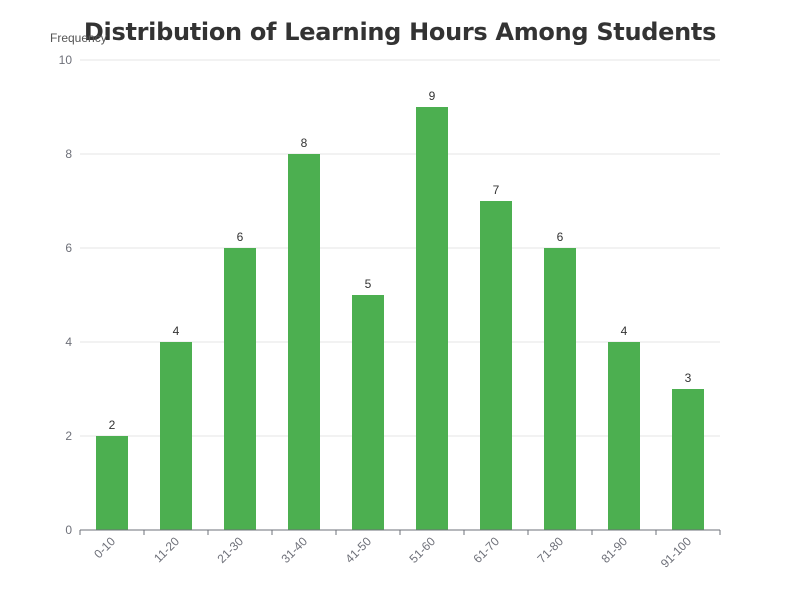 The height and width of the screenshot is (605, 800). What do you see at coordinates (68, 248) in the screenshot?
I see `y-tick-label: 6` at bounding box center [68, 248].